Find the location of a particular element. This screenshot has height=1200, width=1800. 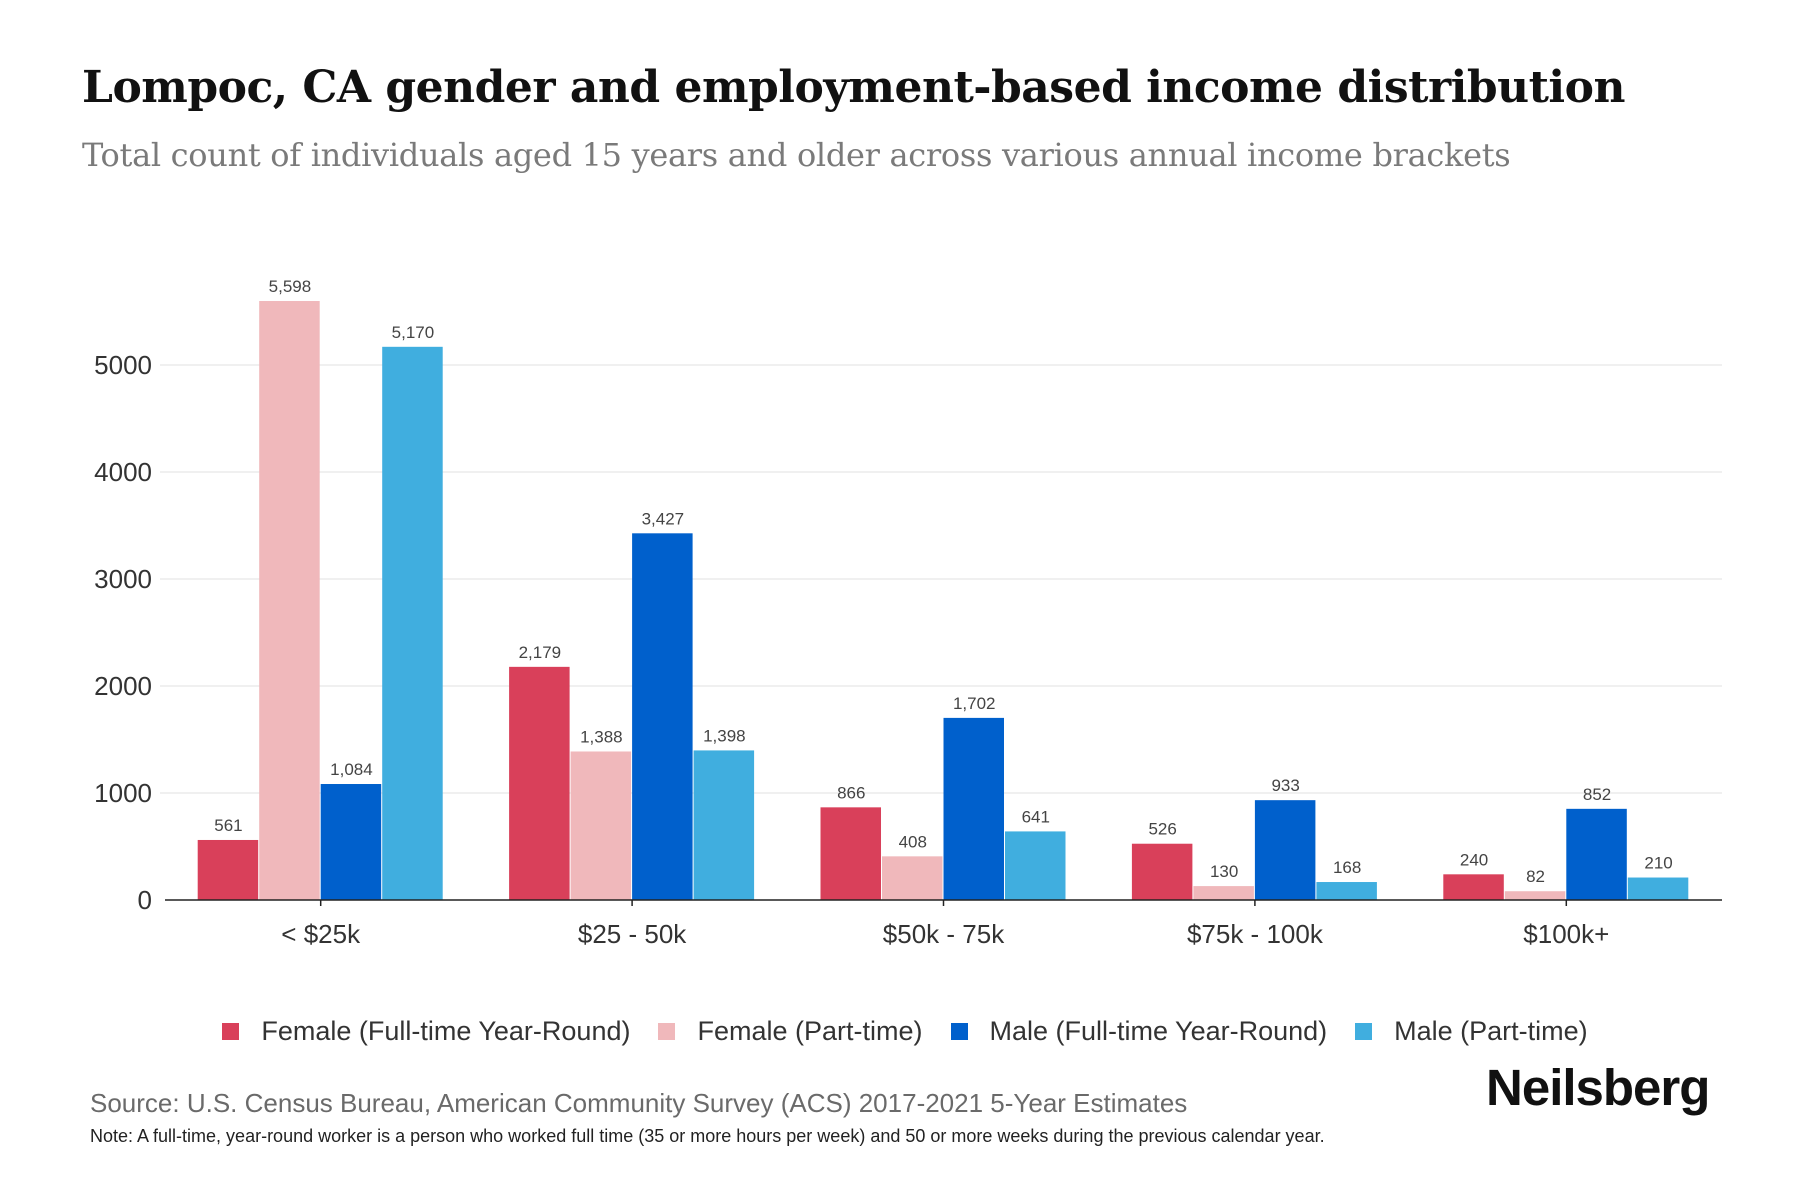

data-label: 526 is located at coordinates (1162, 829).